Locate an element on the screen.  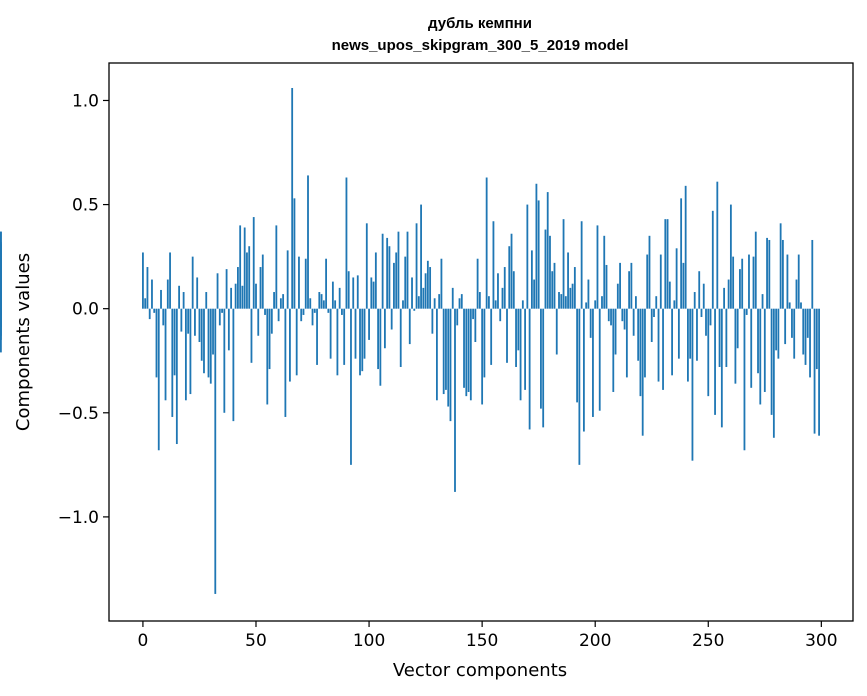
y-tick-label: 0.0 is located at coordinates (85, 310).